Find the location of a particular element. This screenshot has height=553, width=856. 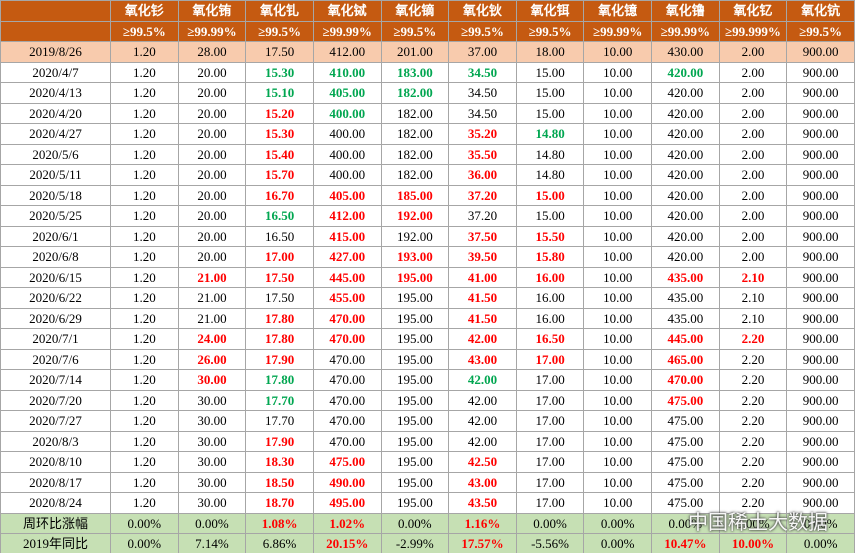

row-label: 2020/4/13 is located at coordinates (55, 93).